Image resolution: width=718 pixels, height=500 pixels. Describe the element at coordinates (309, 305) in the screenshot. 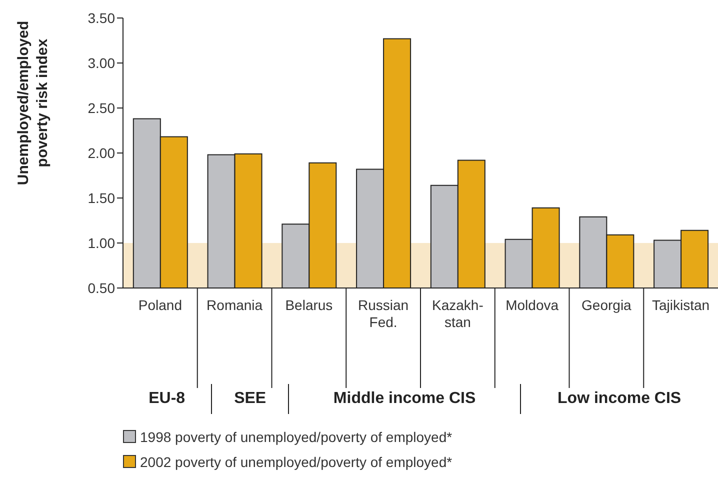

I see `x-tick-label: Belarus` at that location.